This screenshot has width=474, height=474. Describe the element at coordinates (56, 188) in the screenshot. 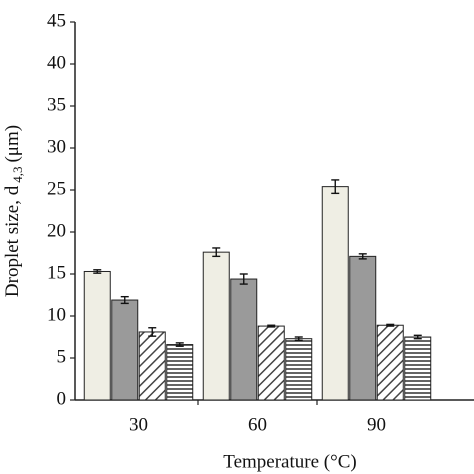

I see `y-tick-label: 25` at that location.